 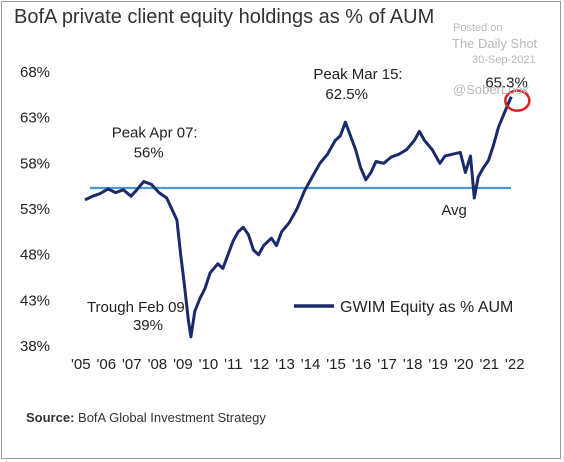 What do you see at coordinates (504, 60) in the screenshot?
I see `watermark-date: 30-Sep-2021` at bounding box center [504, 60].